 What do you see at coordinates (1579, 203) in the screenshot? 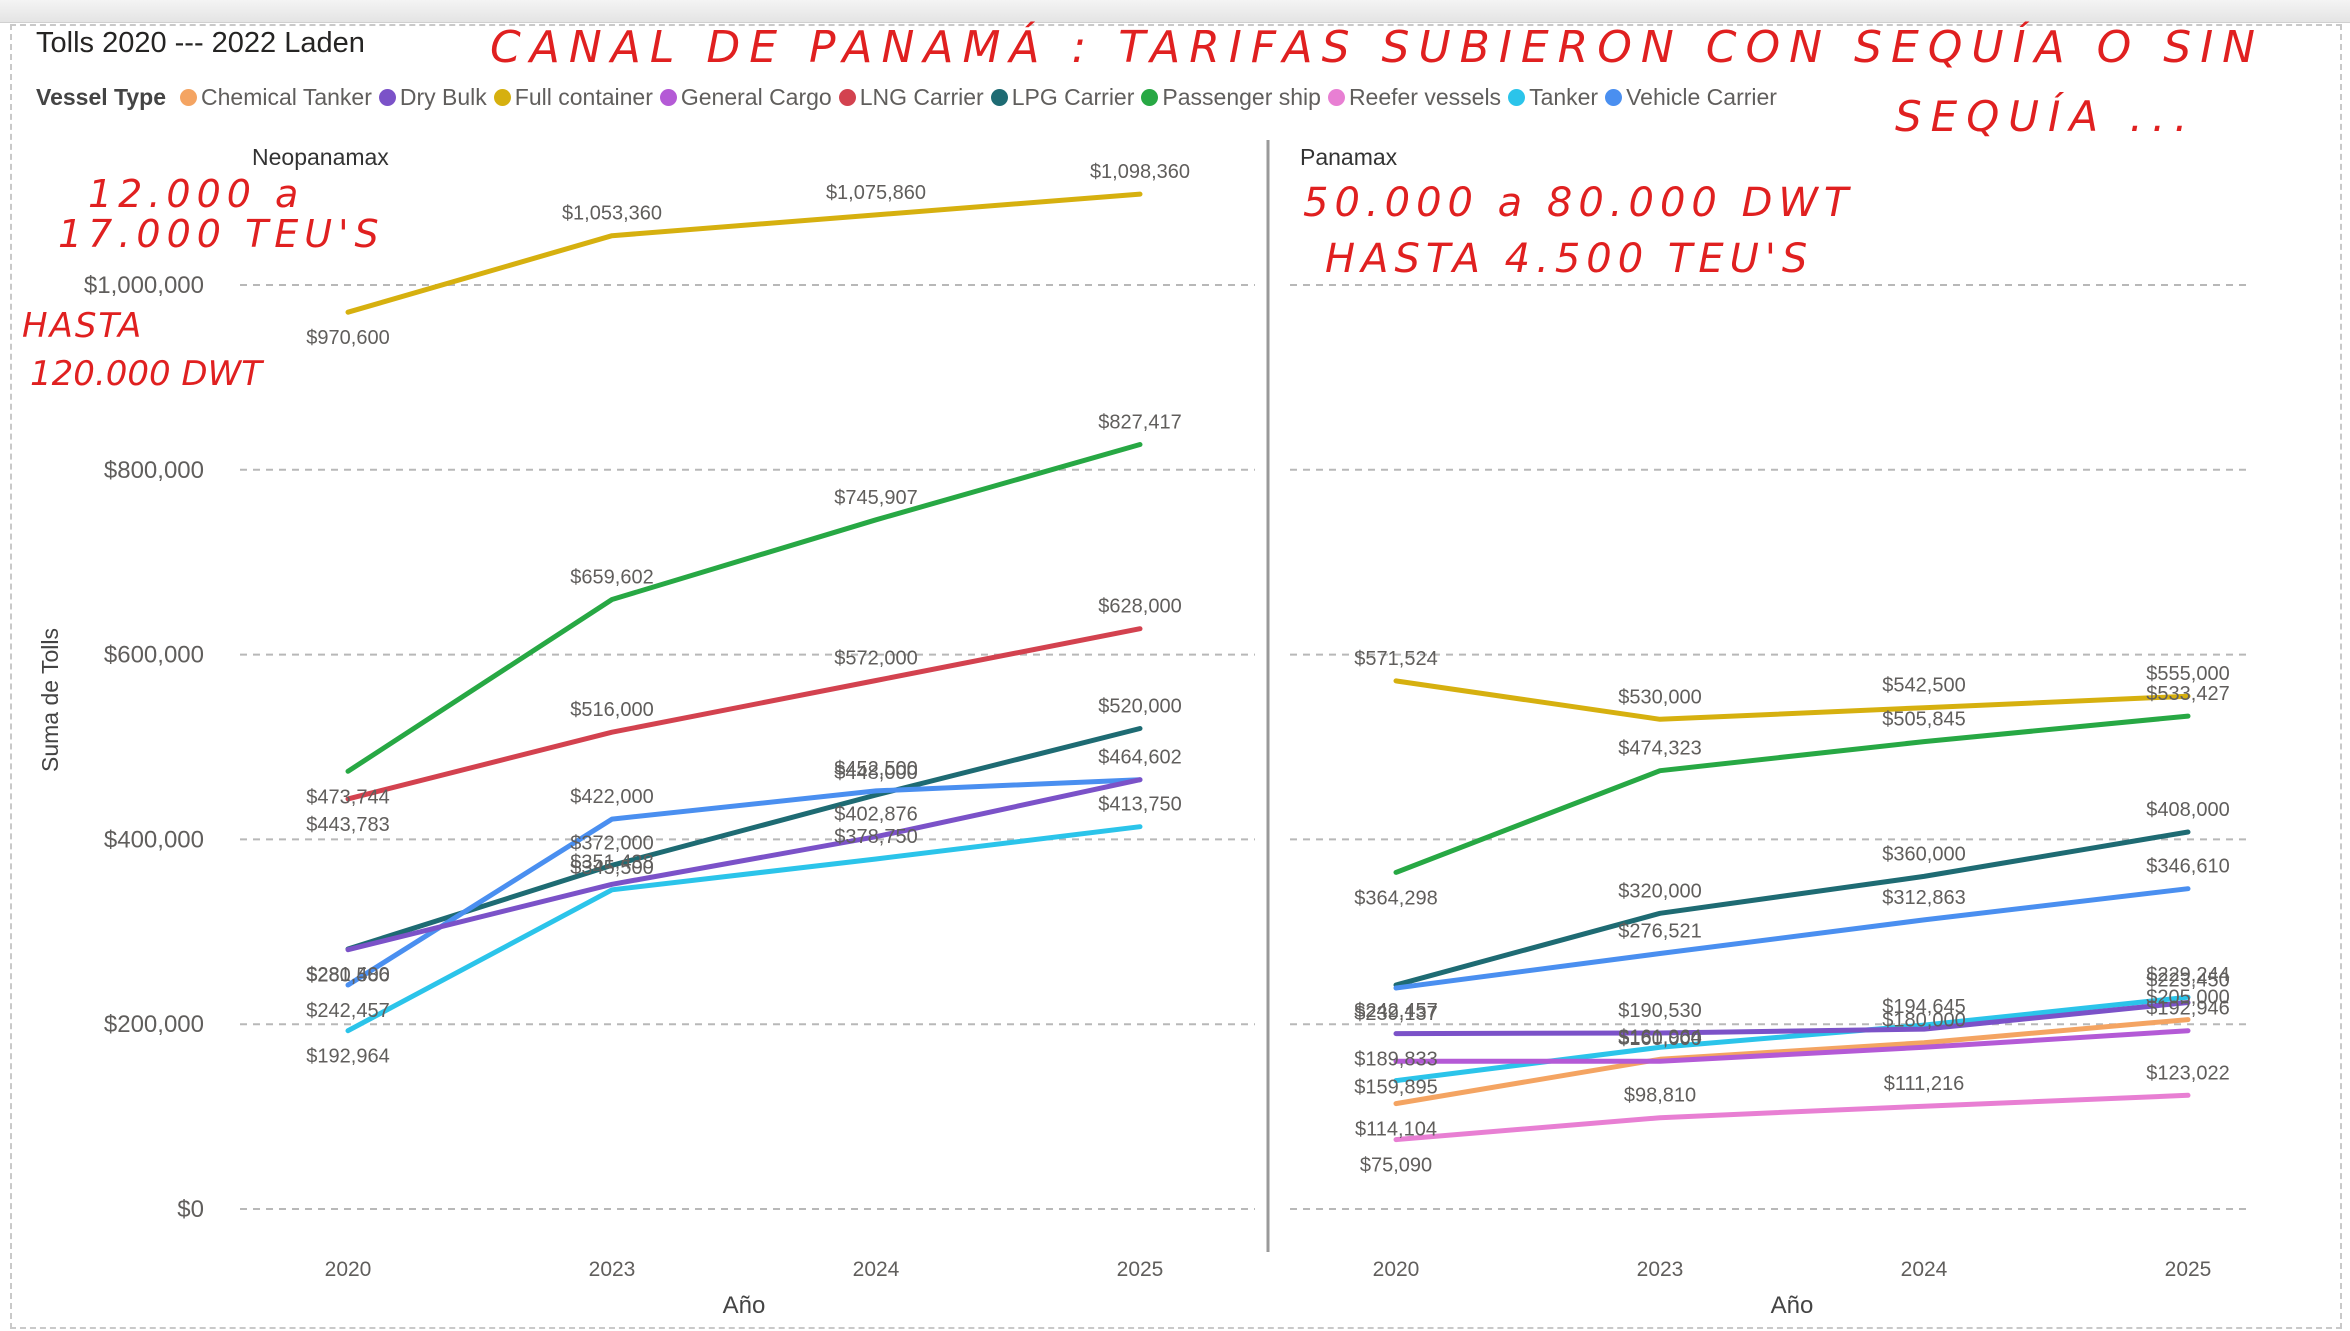
I see `annotation-panamax-dwt: 50.000 a 80.000 DWT` at bounding box center [1579, 203].